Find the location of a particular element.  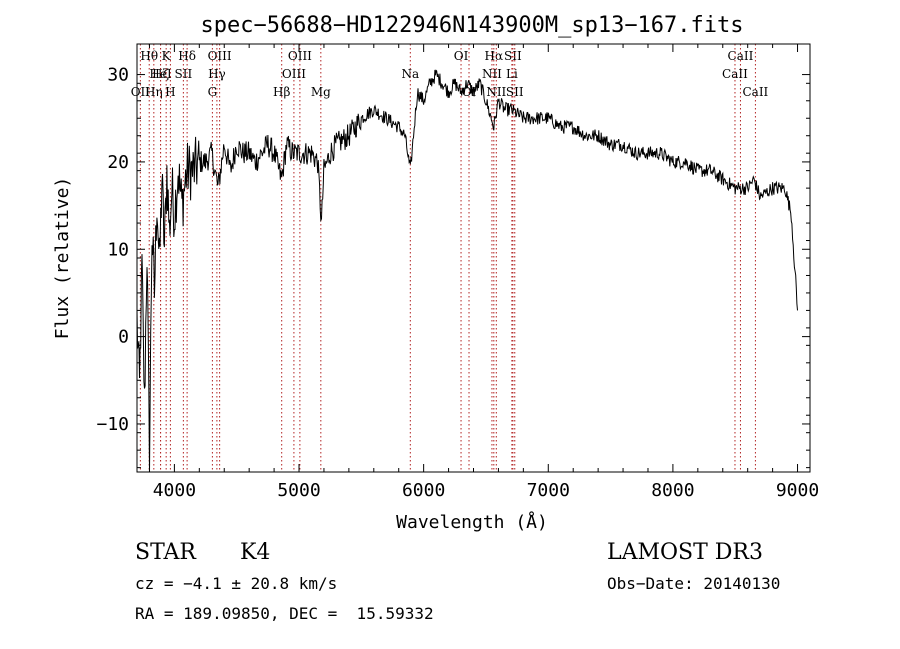

line-marker-label: Hζ is located at coordinates (160, 74).